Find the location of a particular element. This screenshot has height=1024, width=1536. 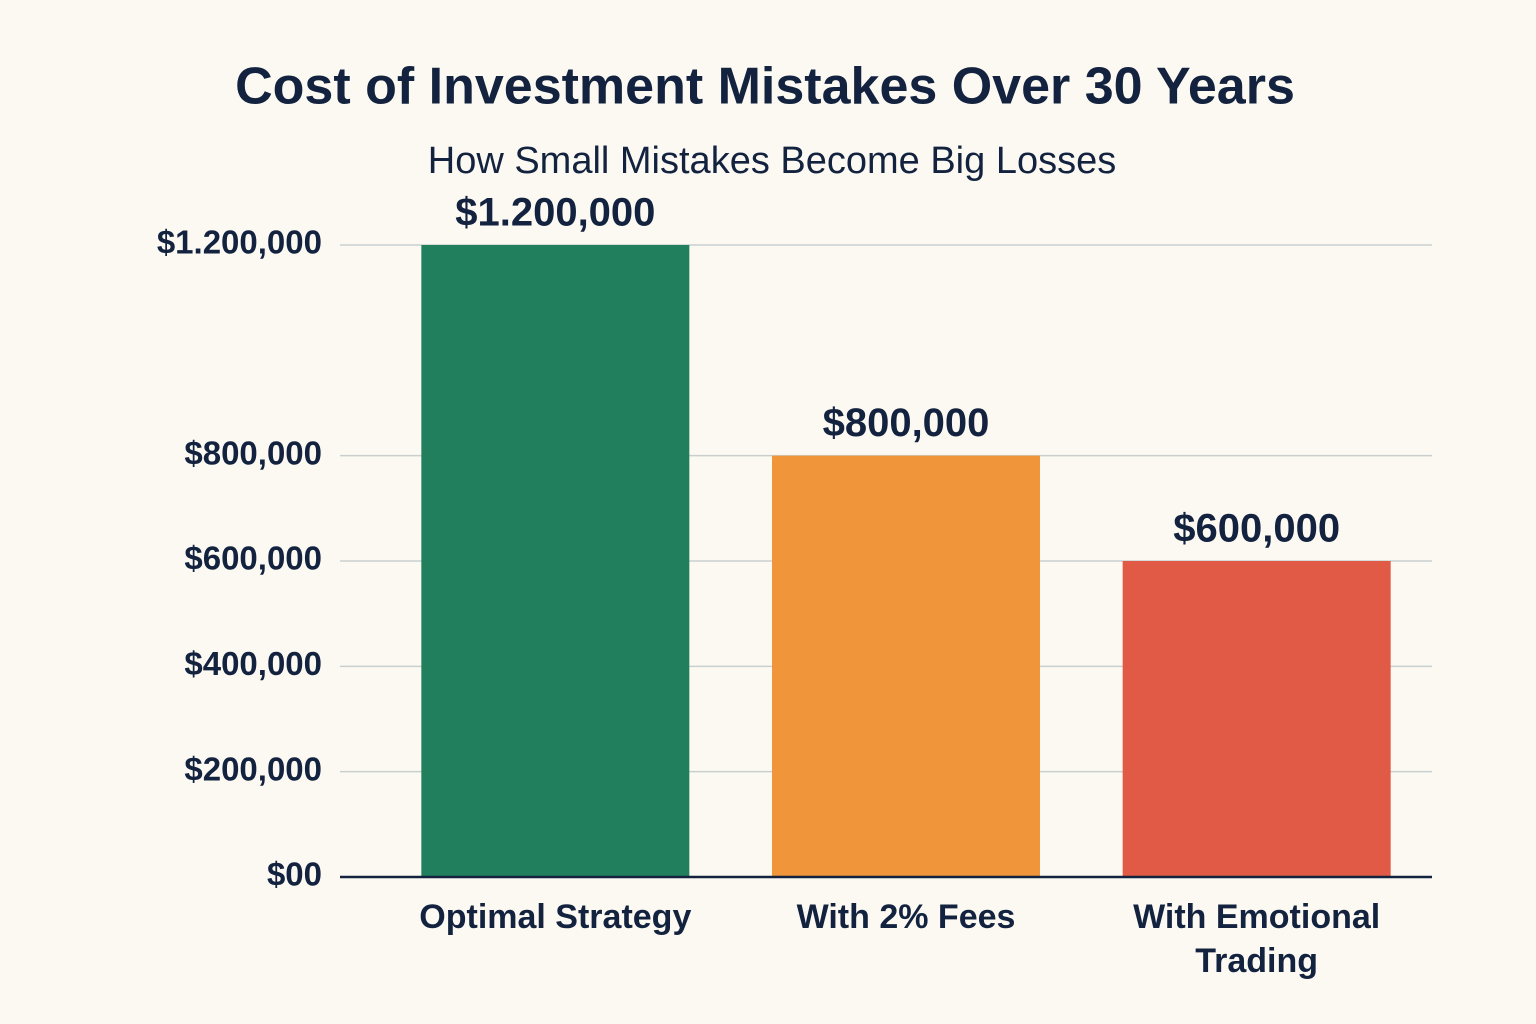

y-tick-label: $600,000 is located at coordinates (253, 558).